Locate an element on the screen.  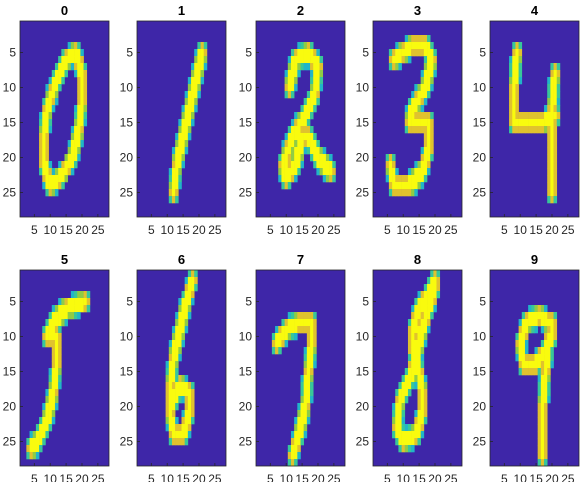
y-tick-label: 25 is located at coordinates (246, 442).